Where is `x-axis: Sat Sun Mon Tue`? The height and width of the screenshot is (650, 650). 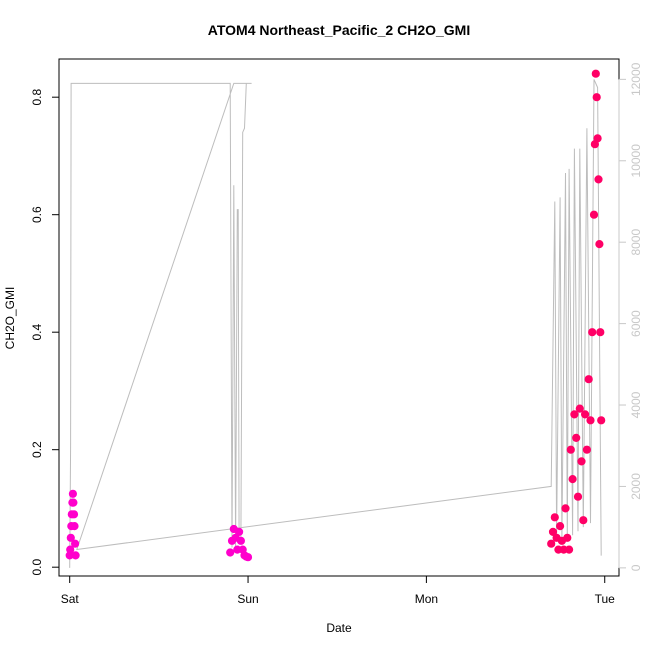 x-axis: Sat Sun Mon Tue is located at coordinates (338, 590).